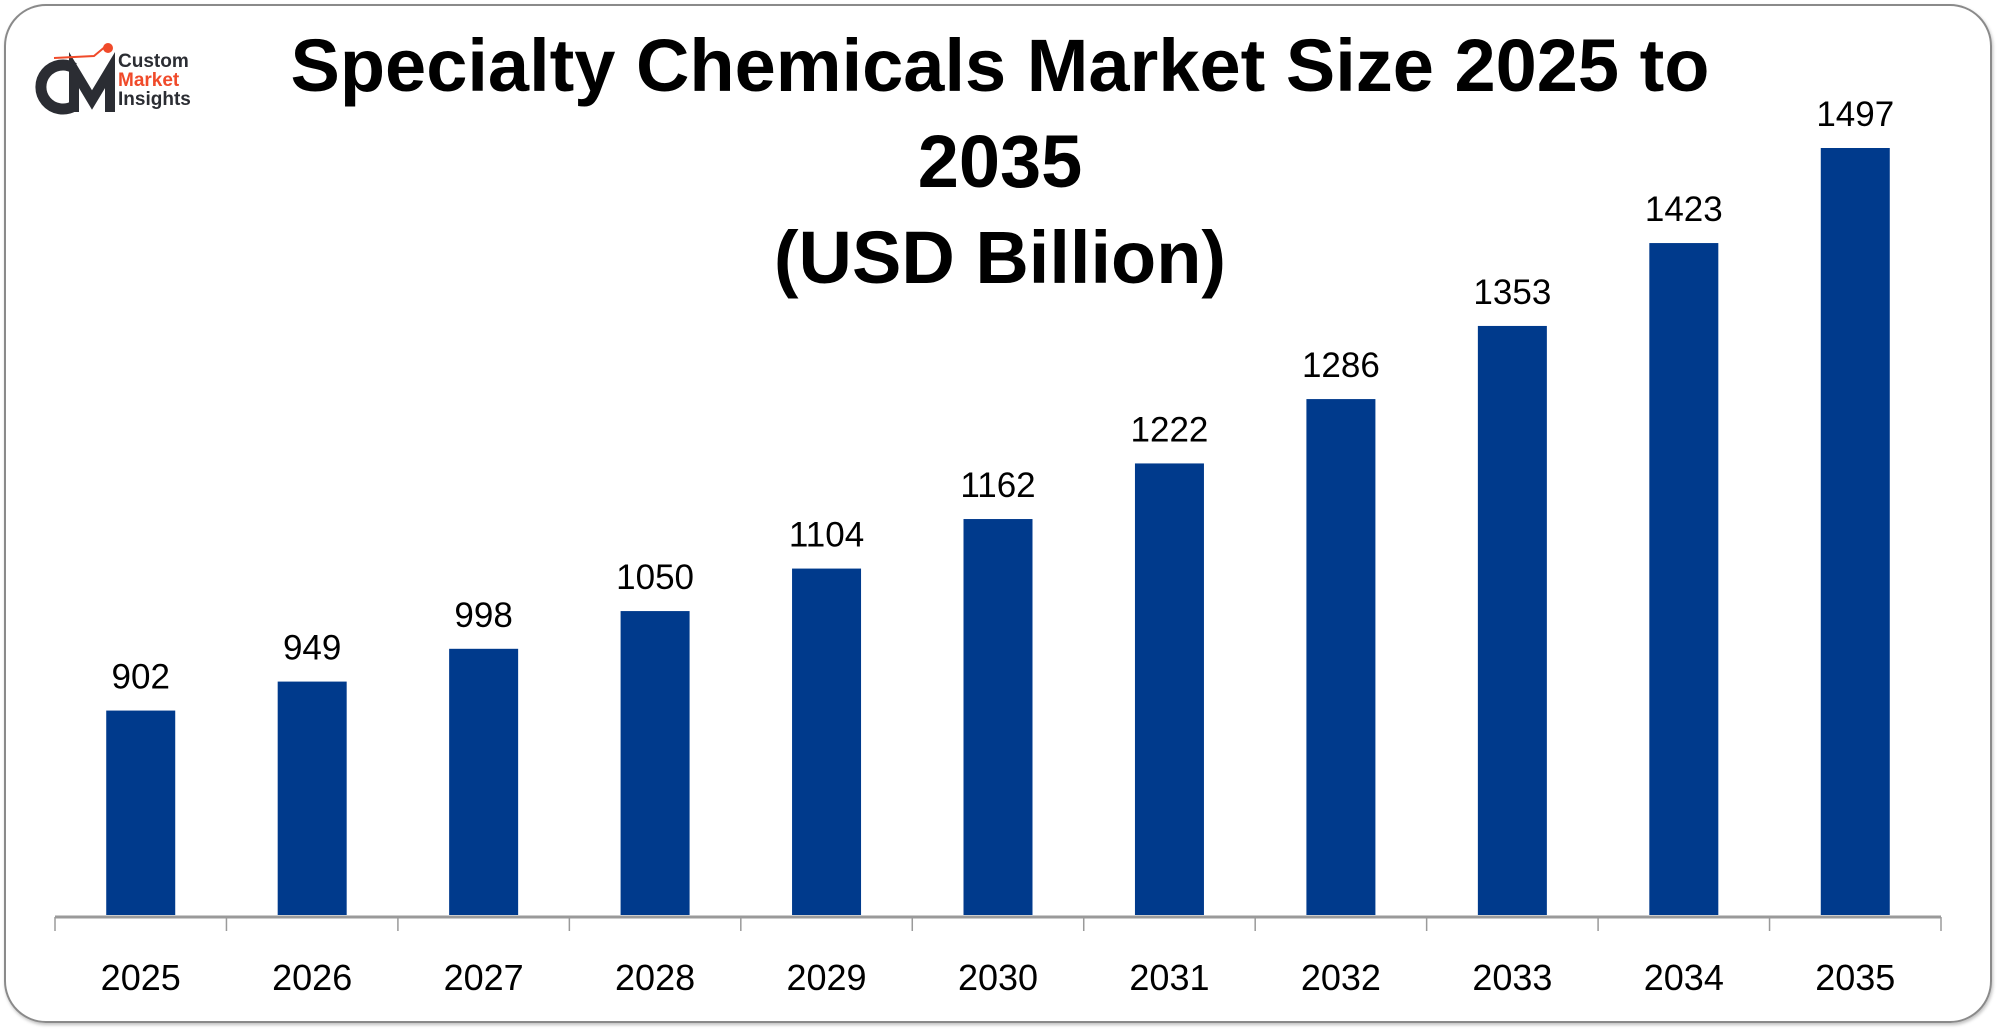 This screenshot has height=1031, width=2000. Describe the element at coordinates (655, 977) in the screenshot. I see `x-tick-label-2028: 2028` at that location.